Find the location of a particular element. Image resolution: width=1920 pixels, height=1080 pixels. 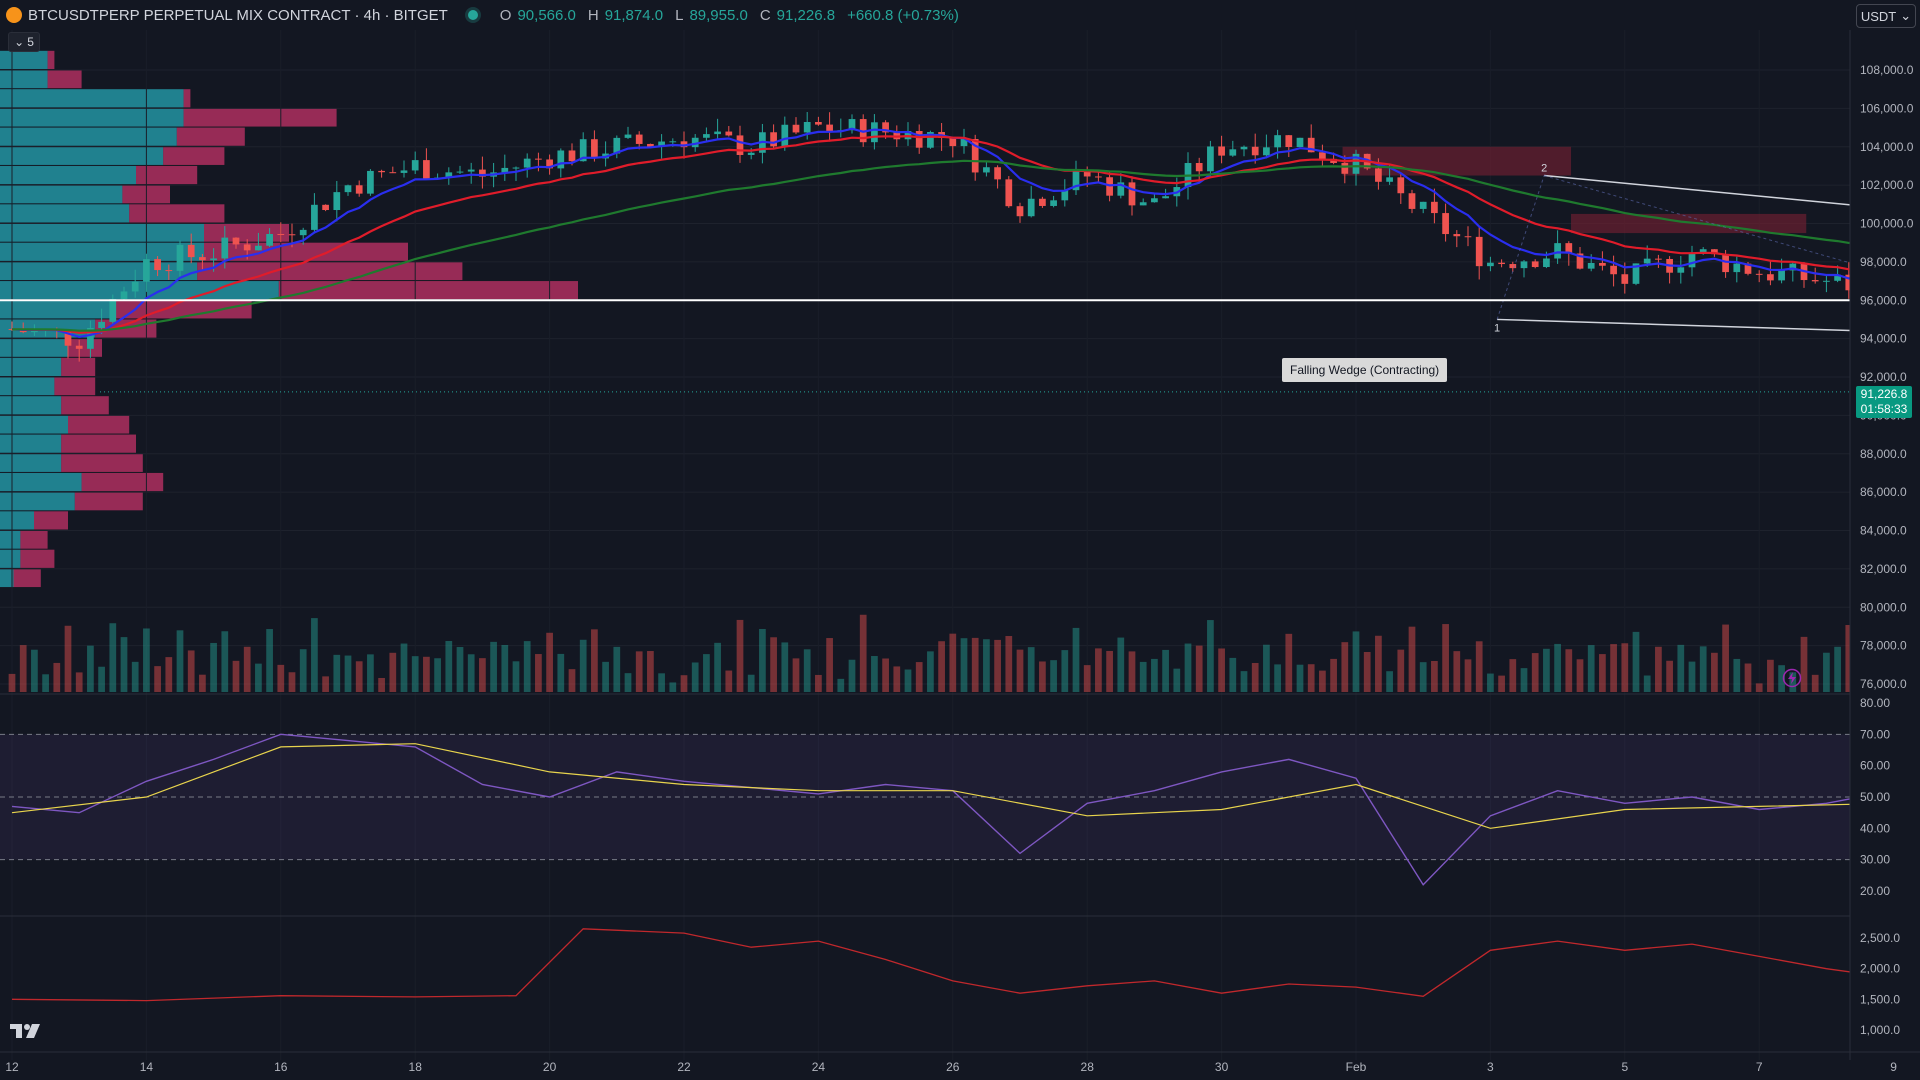

lightning-alert-icon is located at coordinates (1792, 678).